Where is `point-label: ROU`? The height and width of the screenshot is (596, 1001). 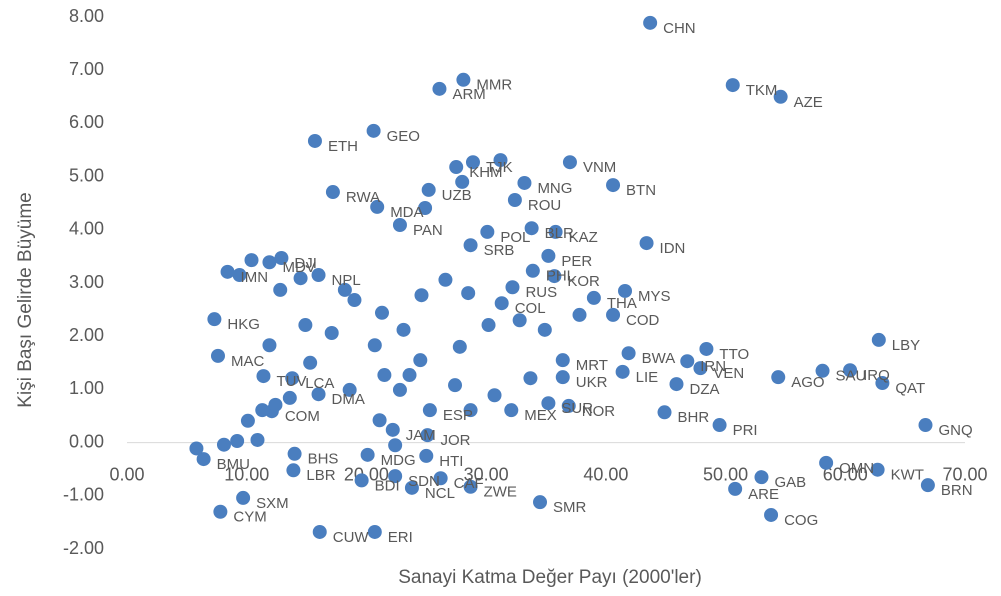
point-label: ROU is located at coordinates (544, 205).